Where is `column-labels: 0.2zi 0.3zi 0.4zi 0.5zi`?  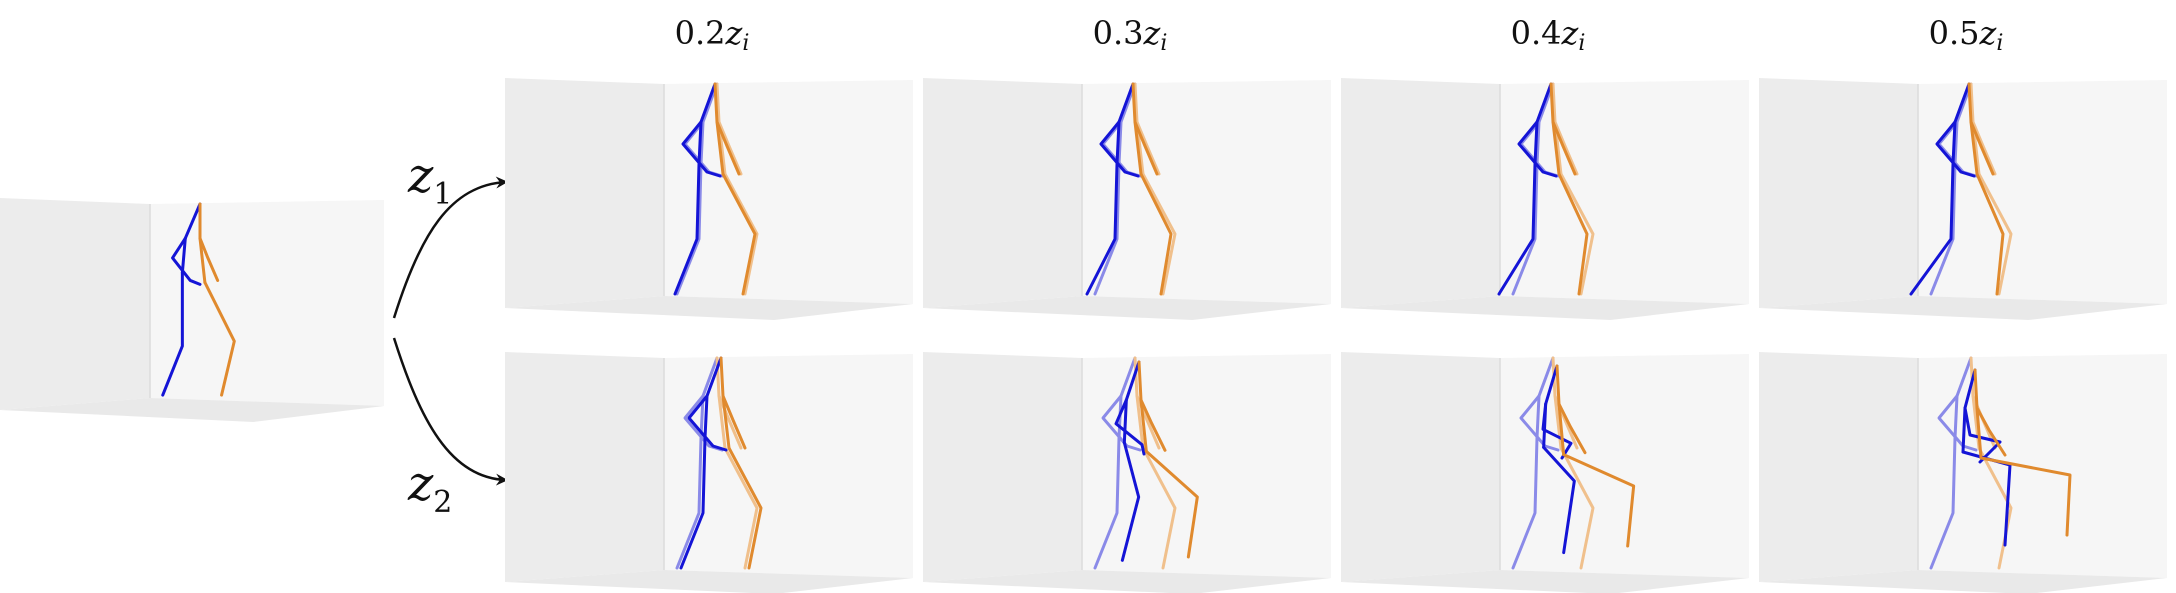
column-labels: 0.2zi 0.3zi 0.4zi 0.5zi is located at coordinates (1339, 35).